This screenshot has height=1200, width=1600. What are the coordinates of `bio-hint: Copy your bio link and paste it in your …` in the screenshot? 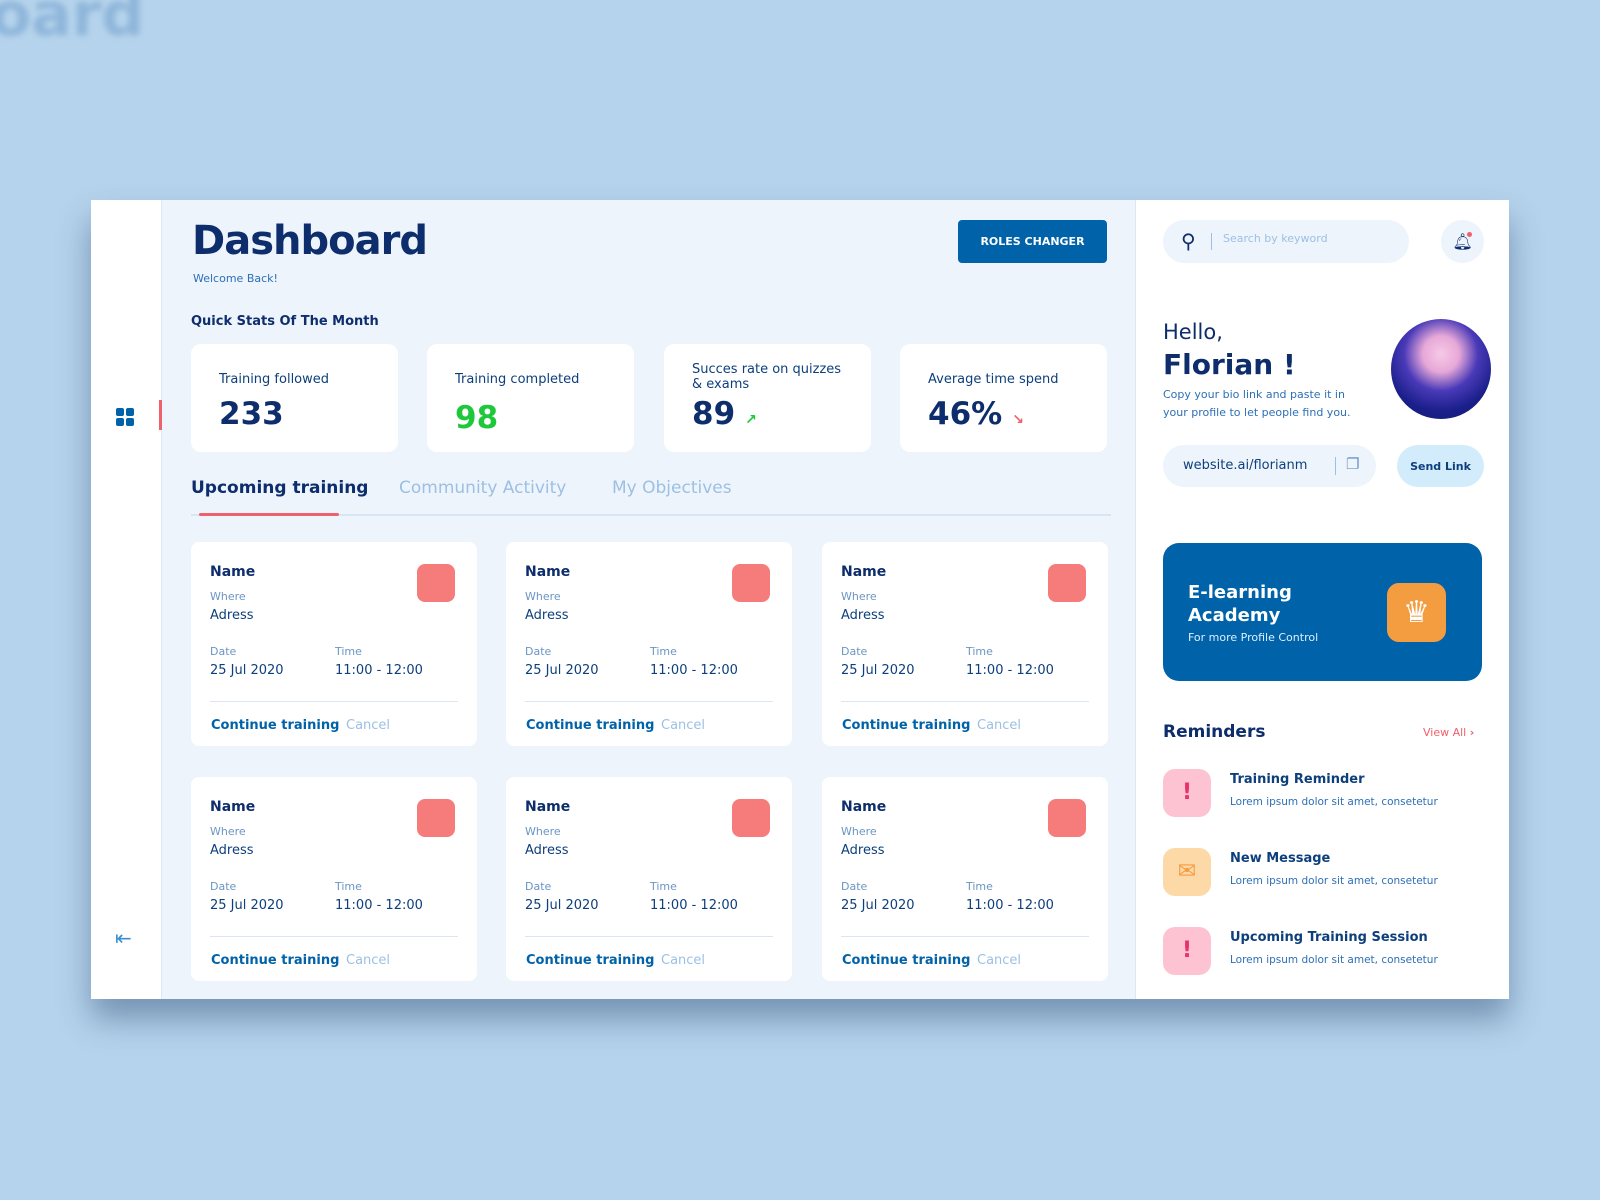 It's located at (1257, 403).